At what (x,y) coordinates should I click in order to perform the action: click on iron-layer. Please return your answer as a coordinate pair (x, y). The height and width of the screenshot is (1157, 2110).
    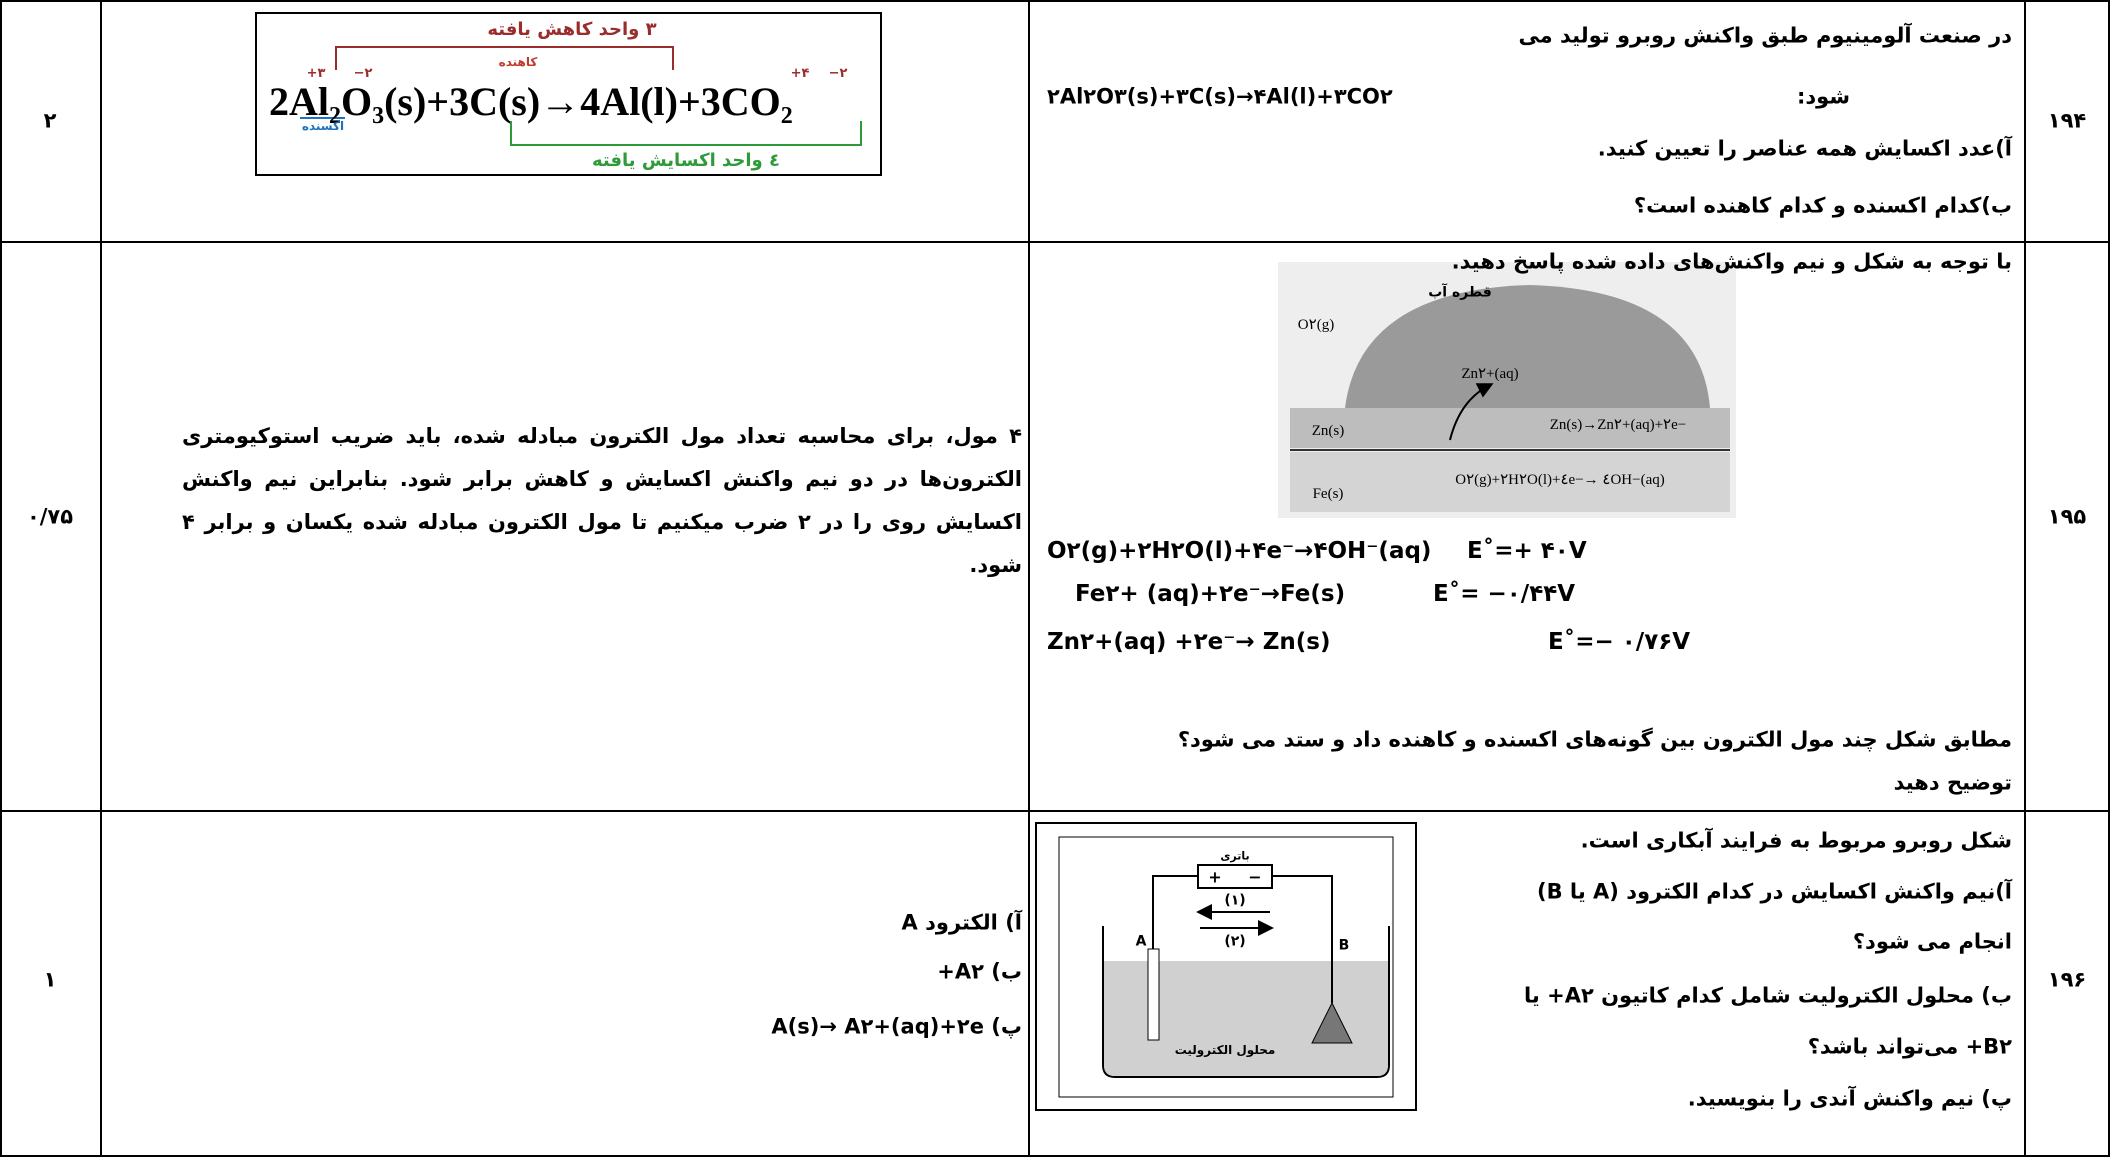
    Looking at the image, I should click on (1510, 482).